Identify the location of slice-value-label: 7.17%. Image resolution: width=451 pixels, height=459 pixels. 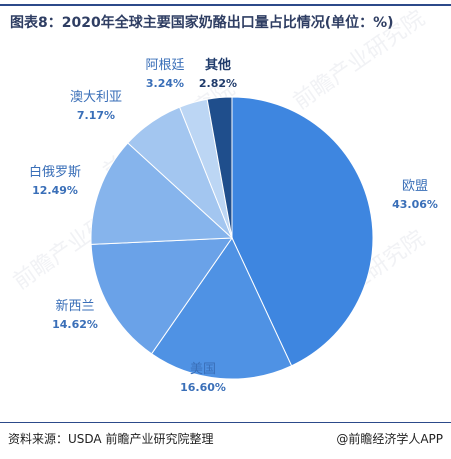
(96, 115).